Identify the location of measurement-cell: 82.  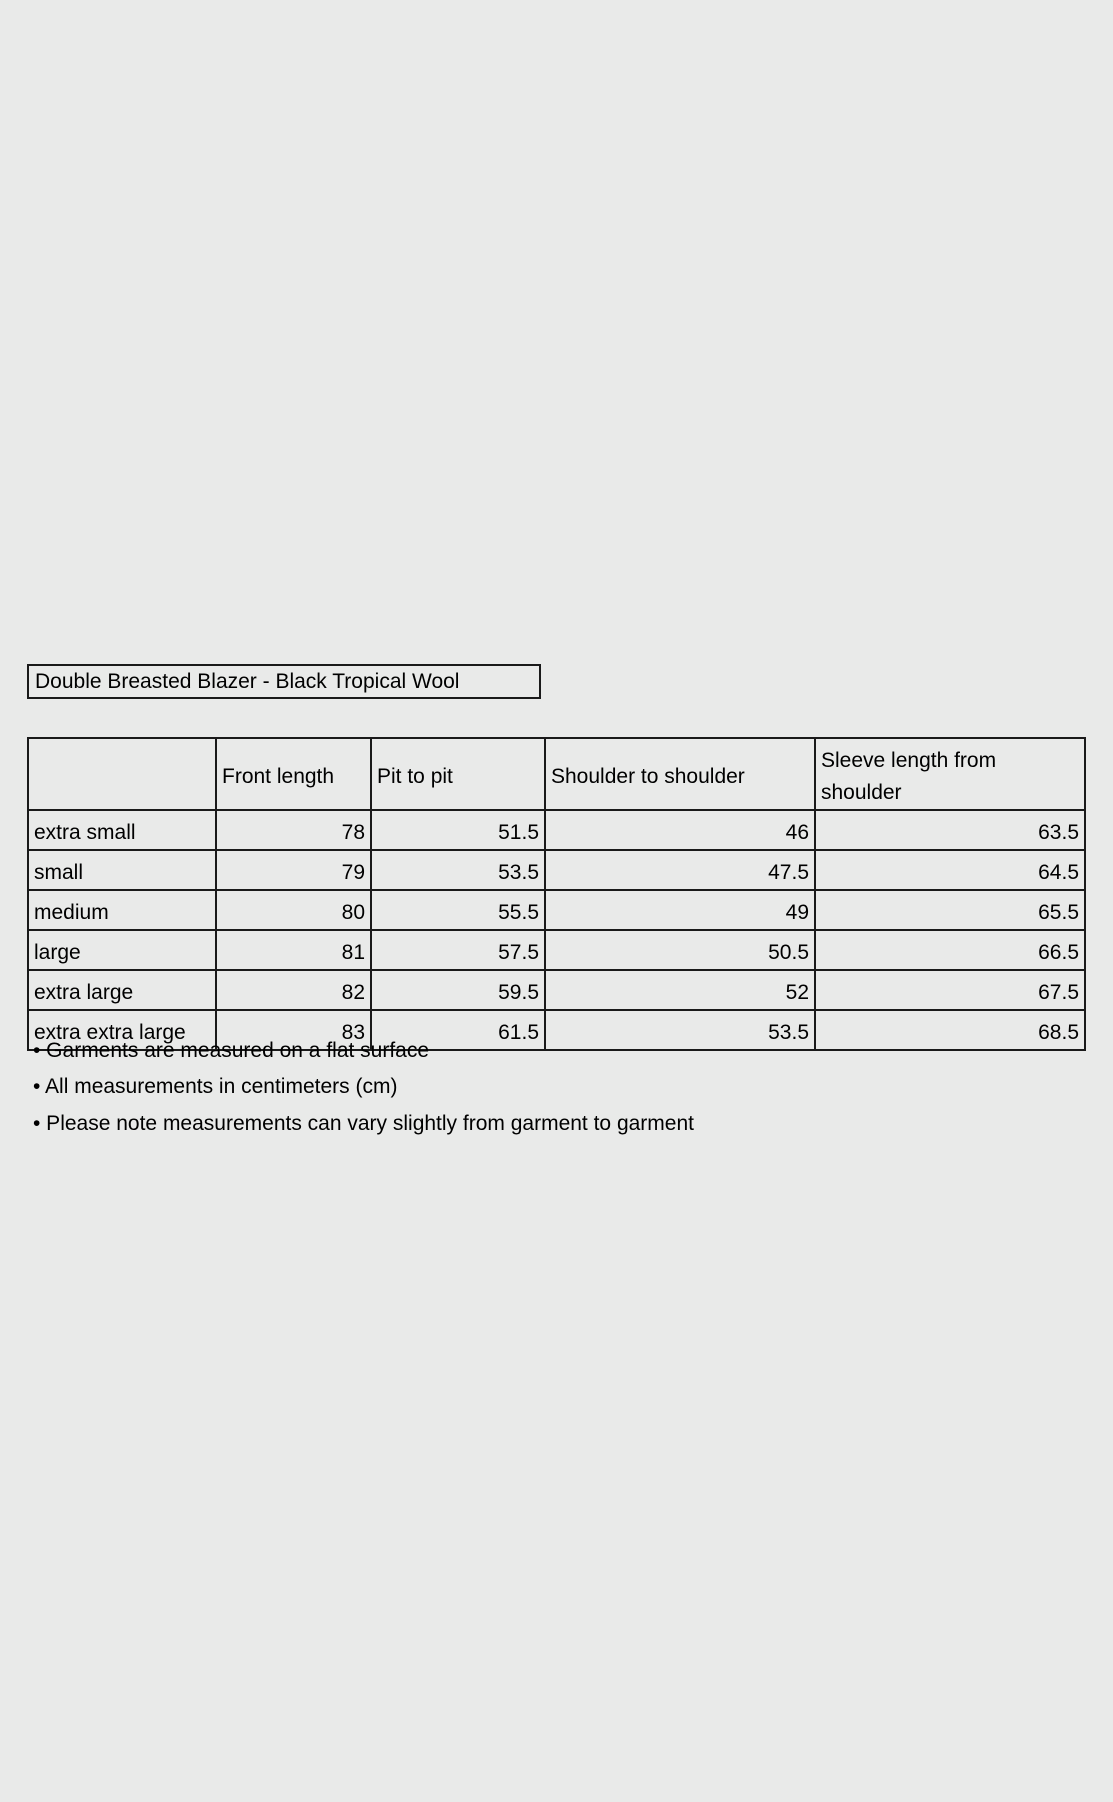
(293, 990).